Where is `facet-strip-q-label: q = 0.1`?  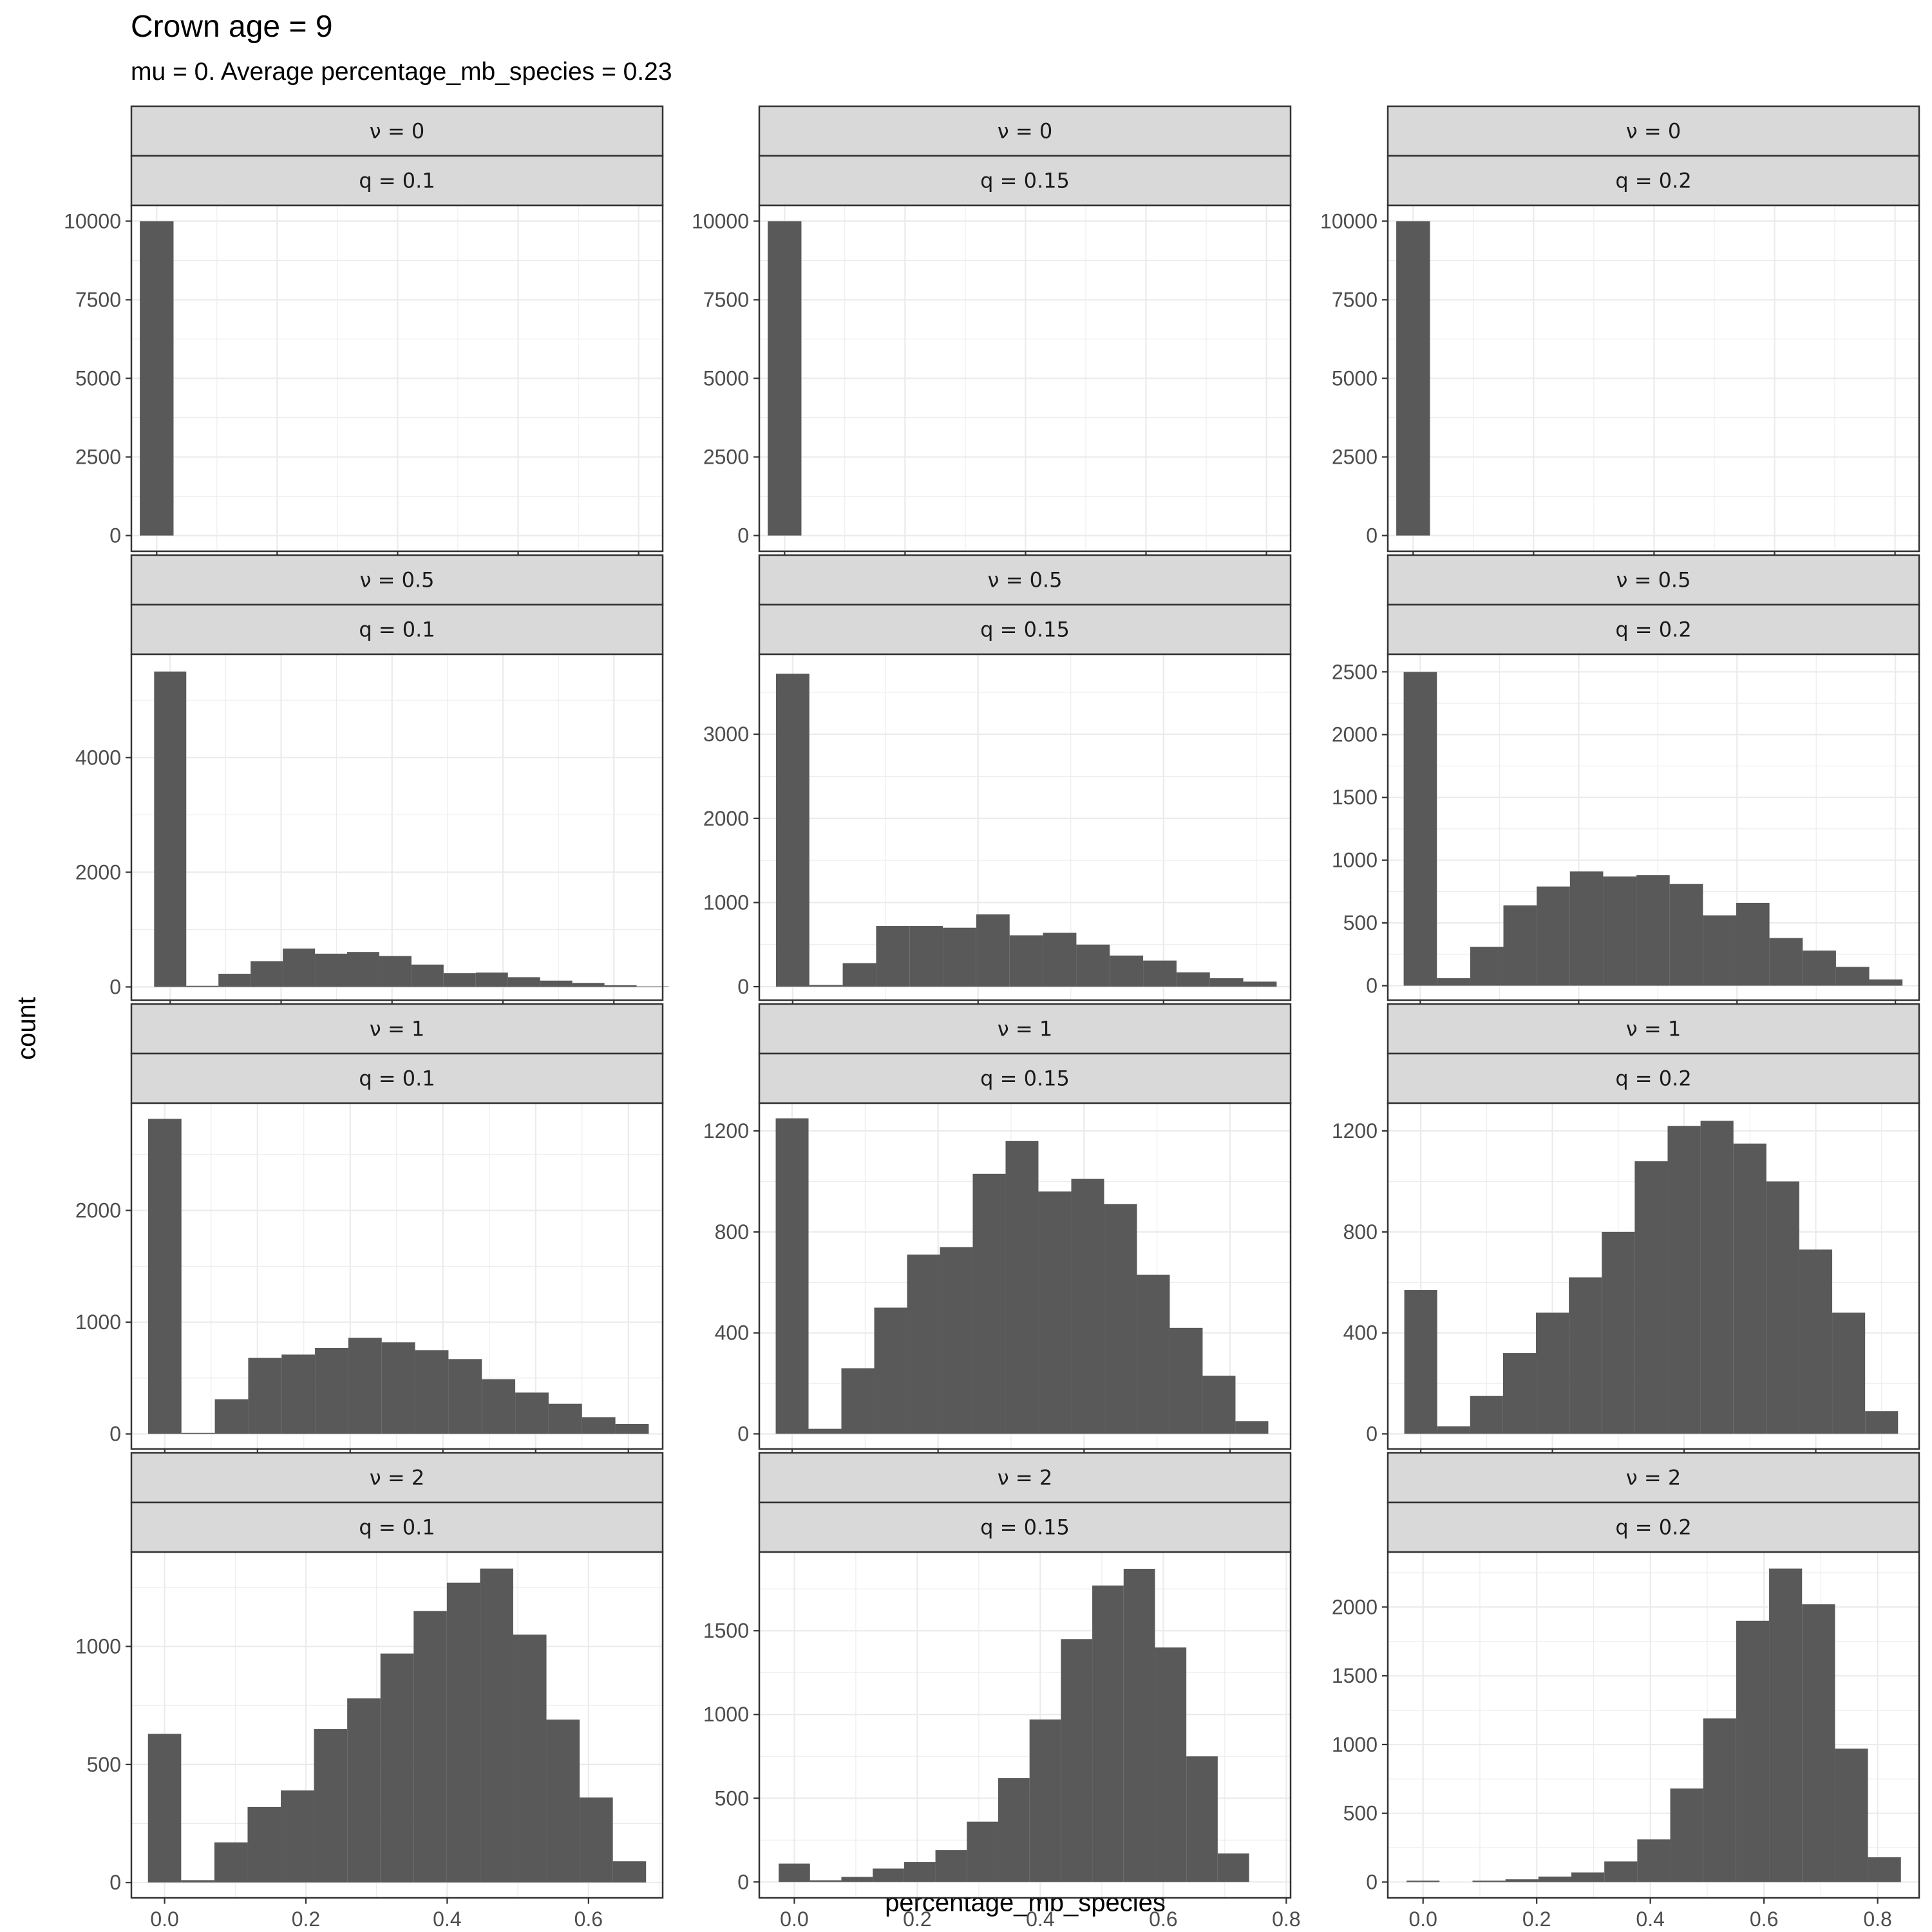 facet-strip-q-label: q = 0.1 is located at coordinates (397, 1078).